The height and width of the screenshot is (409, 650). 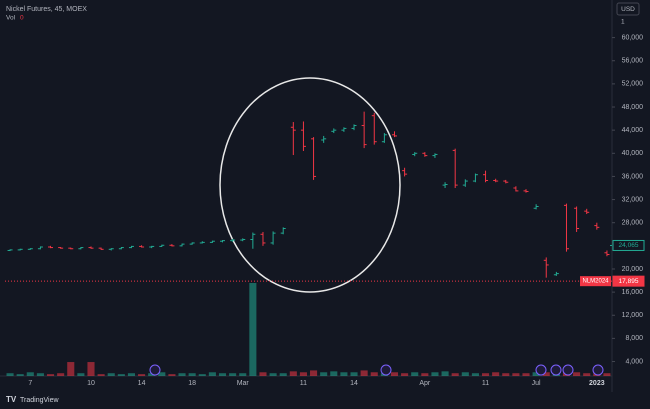 I want to click on x-tick-label: 18, so click(x=192, y=383).